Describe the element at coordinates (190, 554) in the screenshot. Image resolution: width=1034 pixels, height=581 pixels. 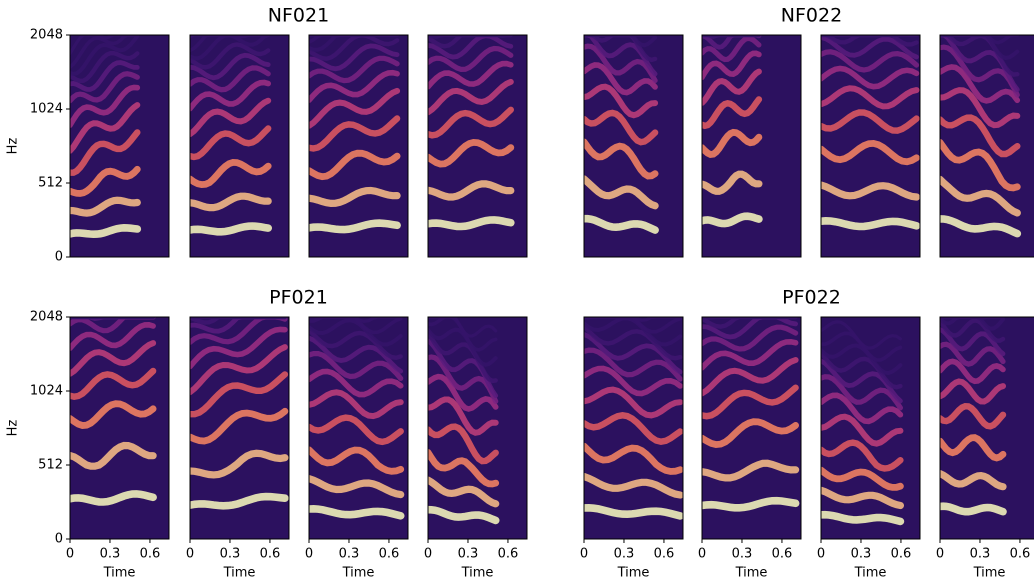
I see `x-tick-label: 0` at that location.